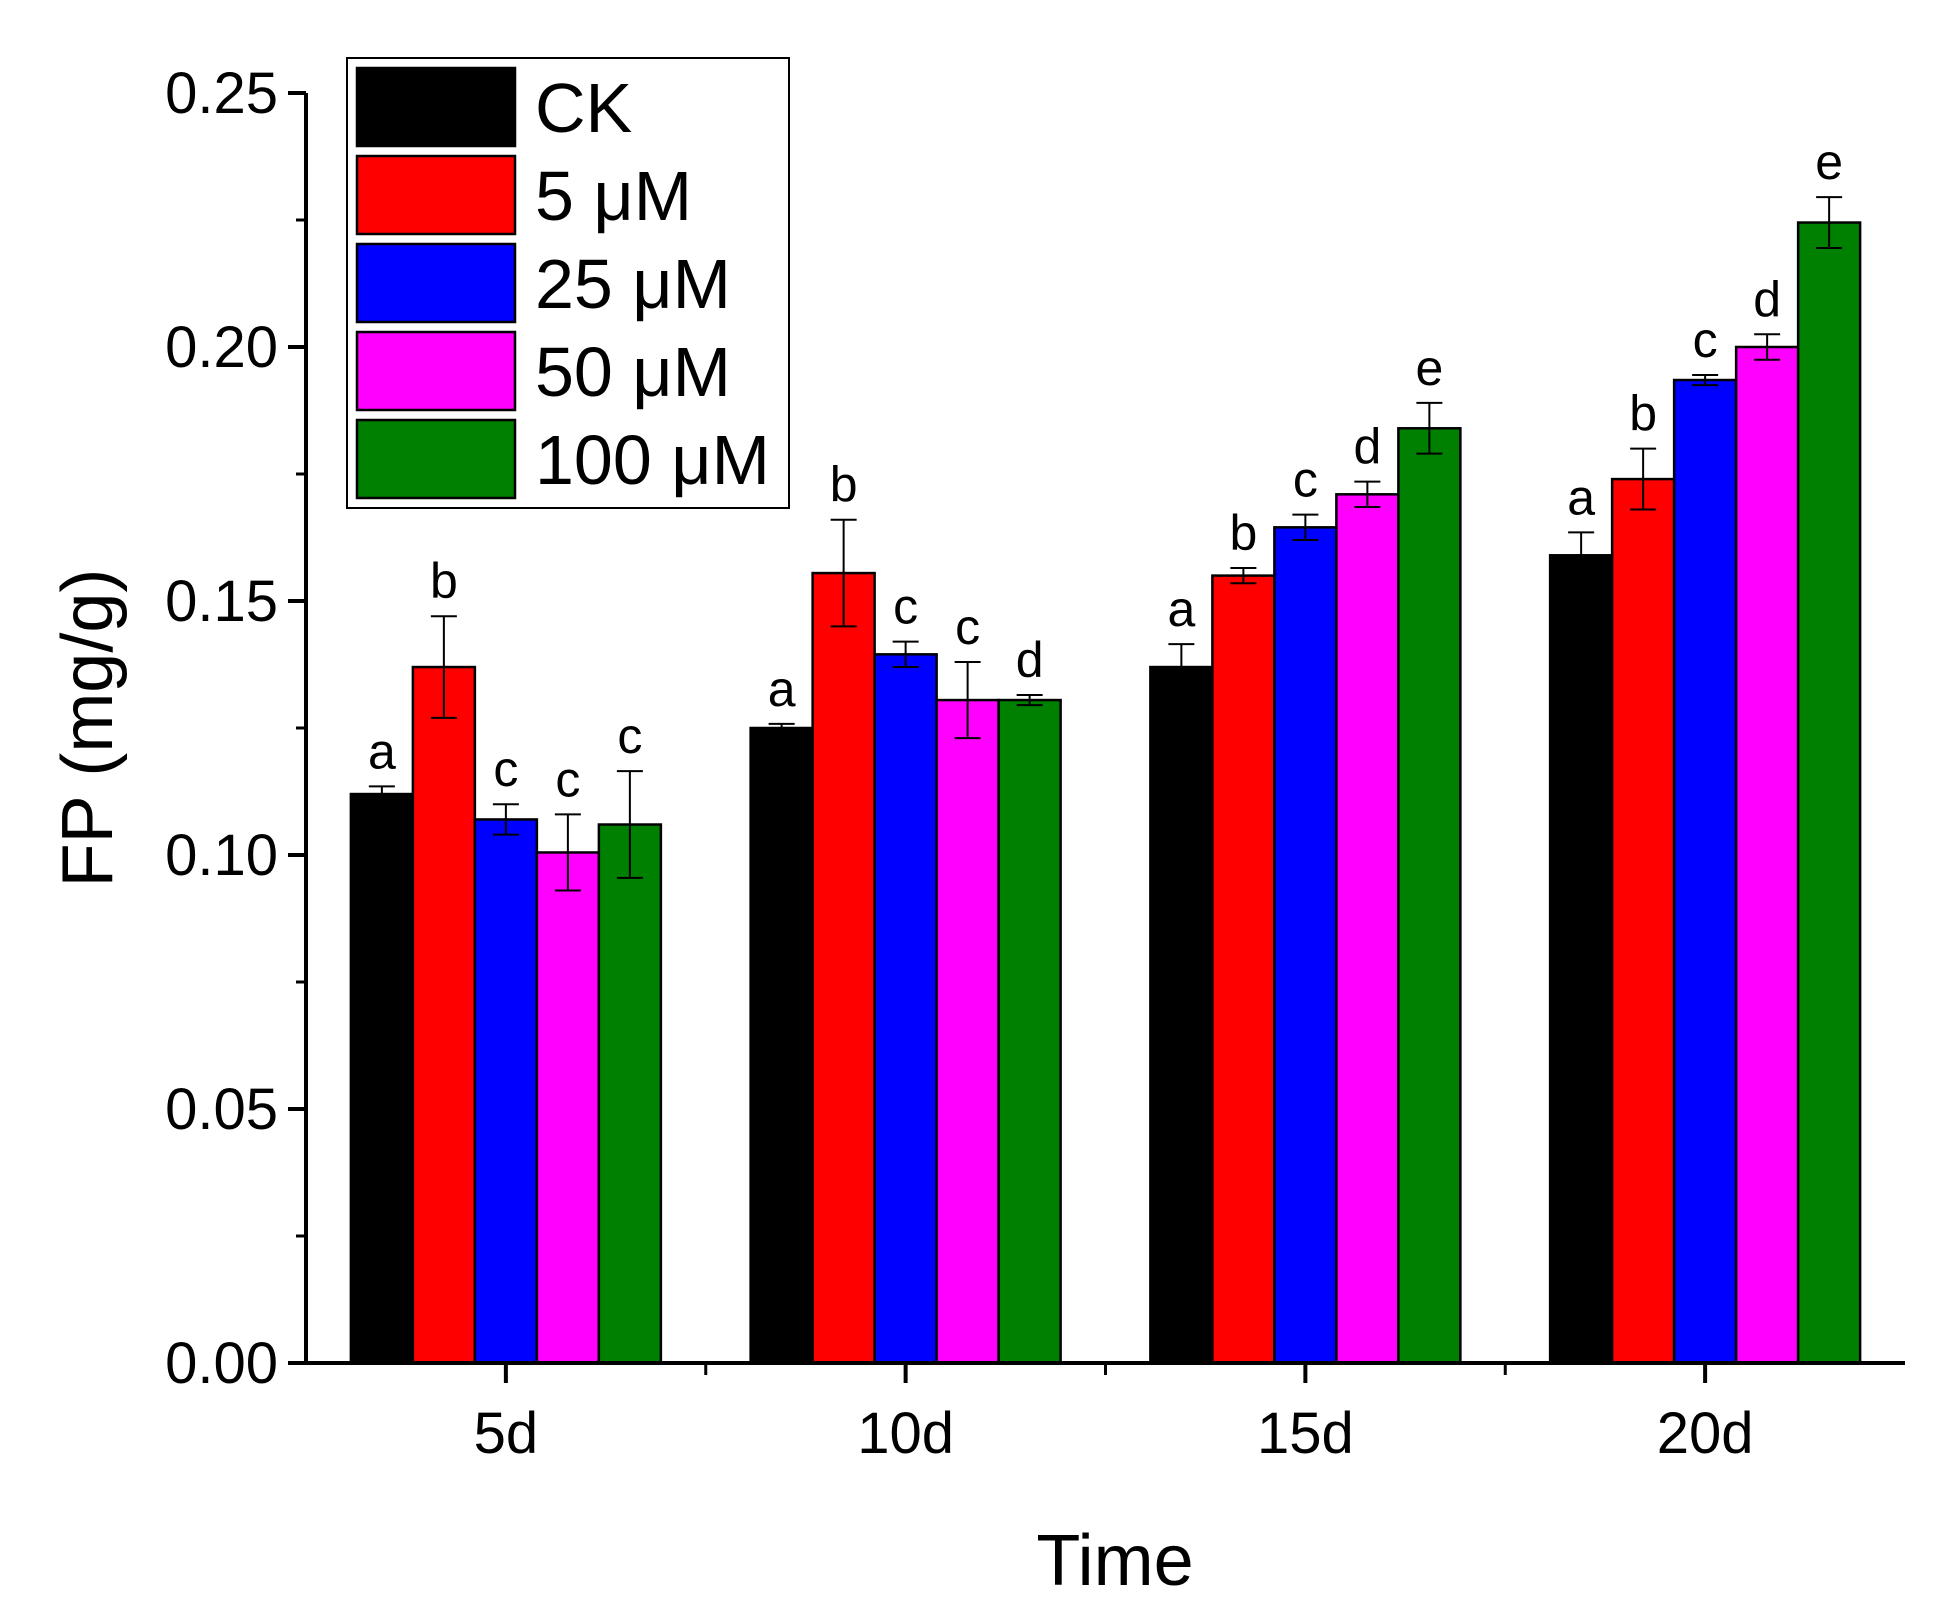 Image resolution: width=1937 pixels, height=1617 pixels. I want to click on y-tick-label: 0.00, so click(221, 1363).